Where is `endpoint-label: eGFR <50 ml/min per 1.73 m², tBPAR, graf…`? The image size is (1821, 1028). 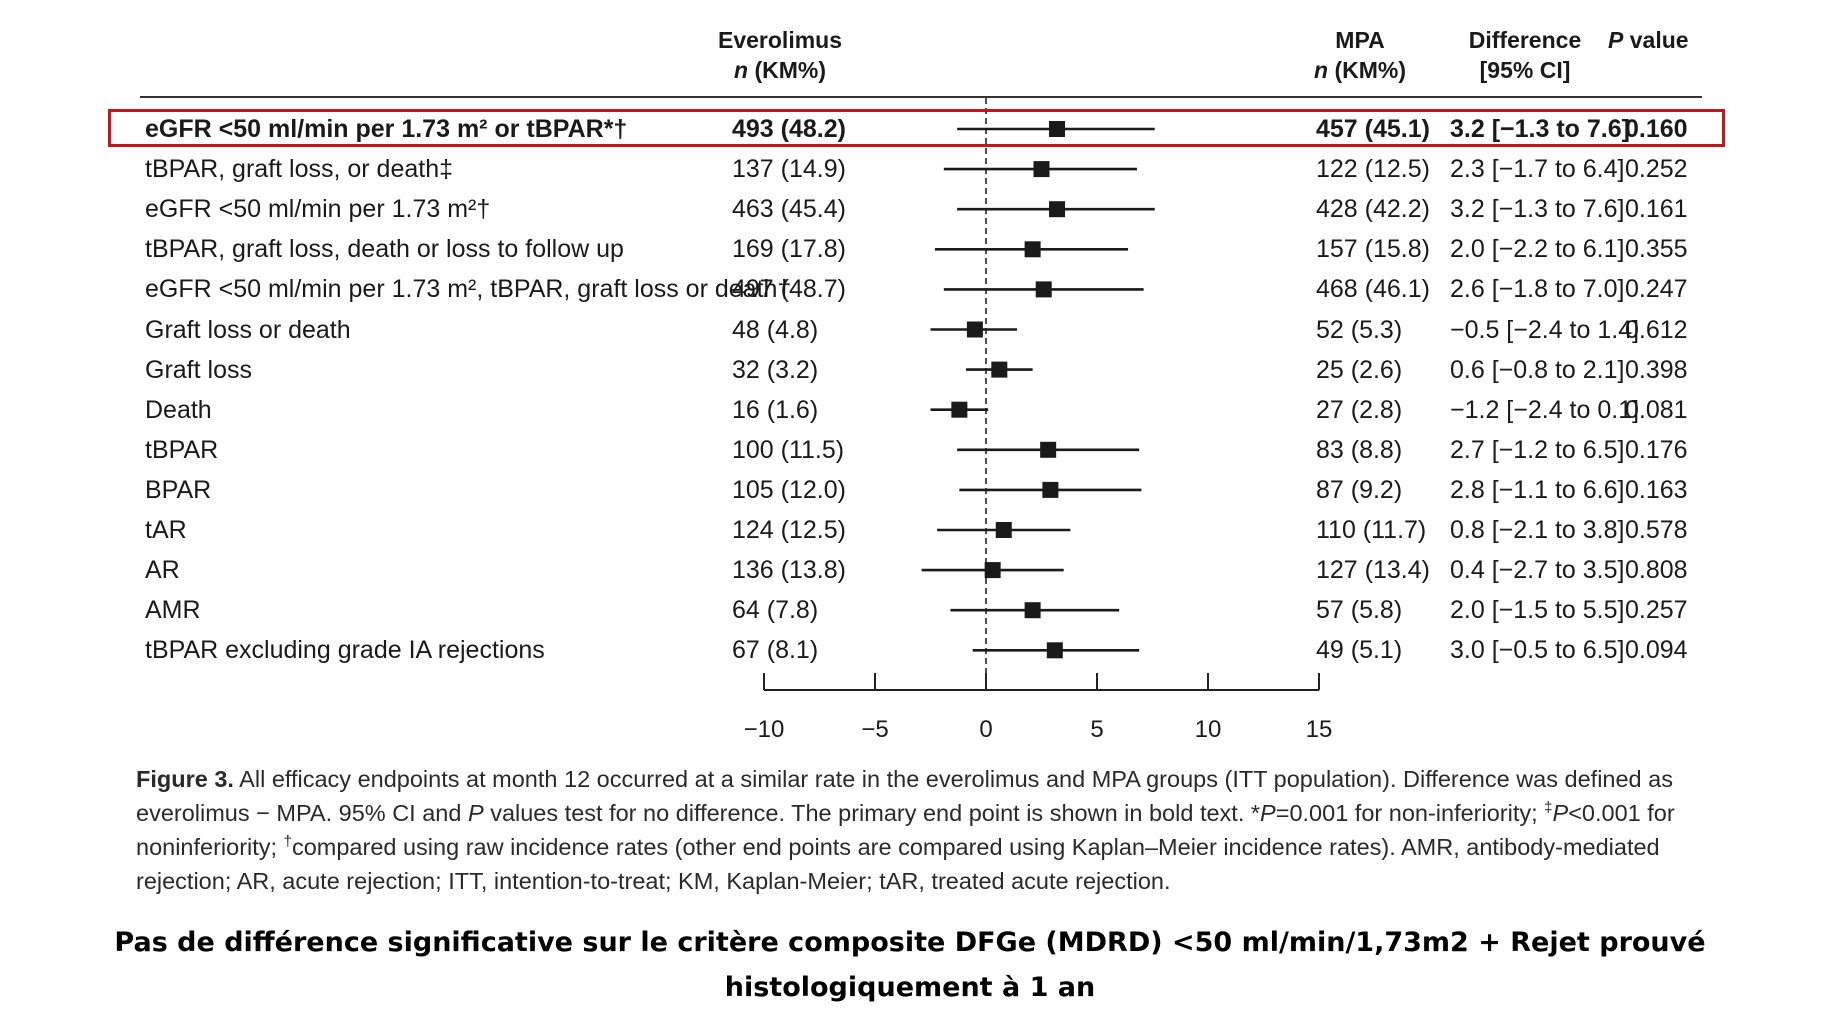 endpoint-label: eGFR <50 ml/min per 1.73 m², tBPAR, graf… is located at coordinates (468, 289).